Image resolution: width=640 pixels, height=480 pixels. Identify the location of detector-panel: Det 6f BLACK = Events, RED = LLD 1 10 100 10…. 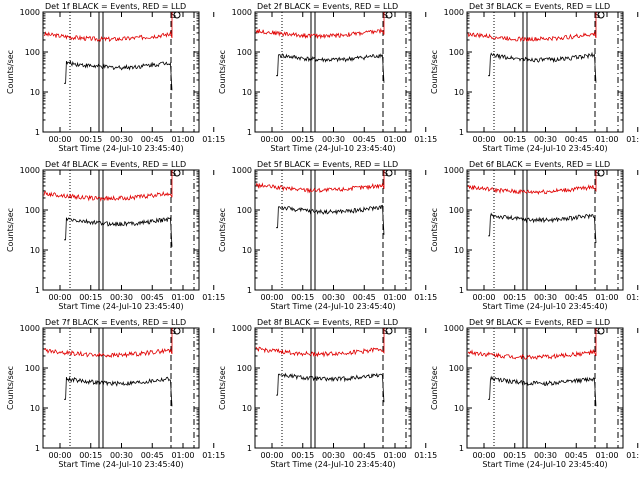
(535, 235).